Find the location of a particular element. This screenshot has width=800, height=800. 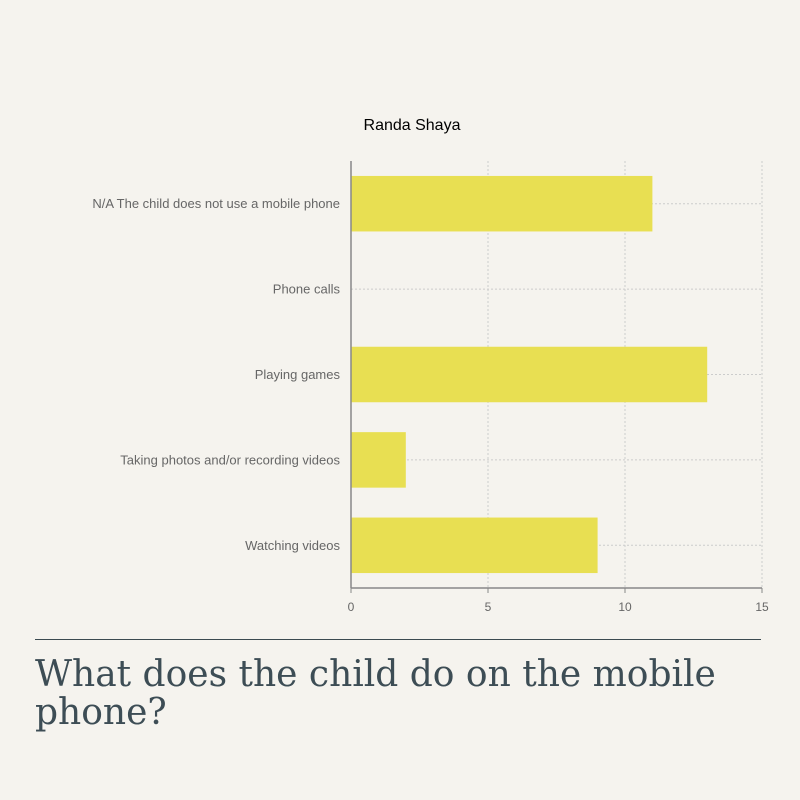

category-label-3: Taking photos and/or recording videos is located at coordinates (230, 459).